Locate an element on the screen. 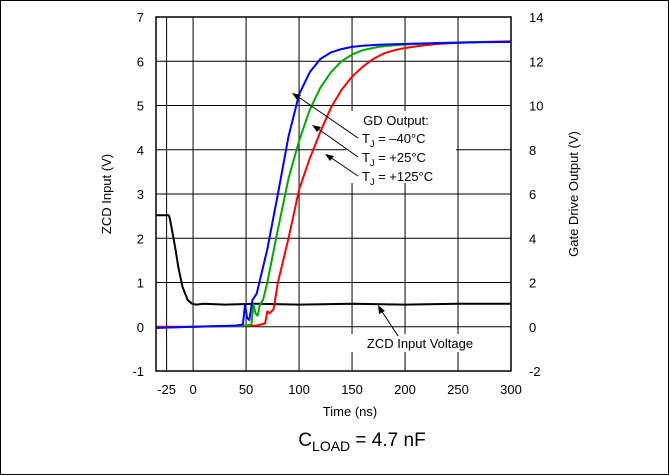  x-axis-label: Time (ns) is located at coordinates (350, 411).